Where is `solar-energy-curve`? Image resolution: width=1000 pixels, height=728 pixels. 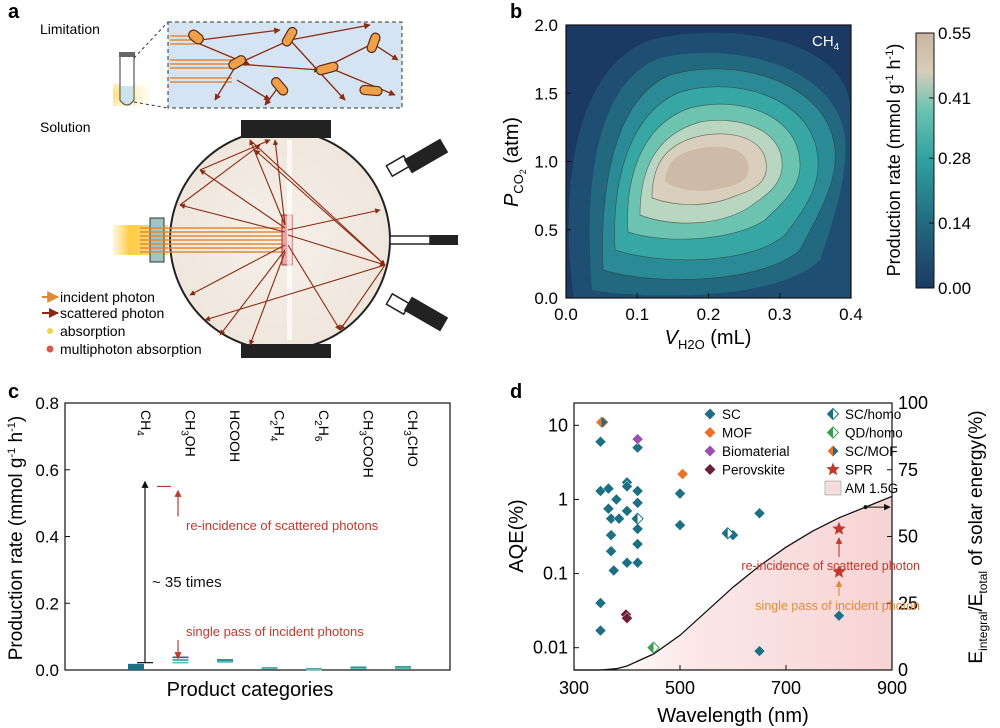
solar-energy-curve is located at coordinates (733, 583).